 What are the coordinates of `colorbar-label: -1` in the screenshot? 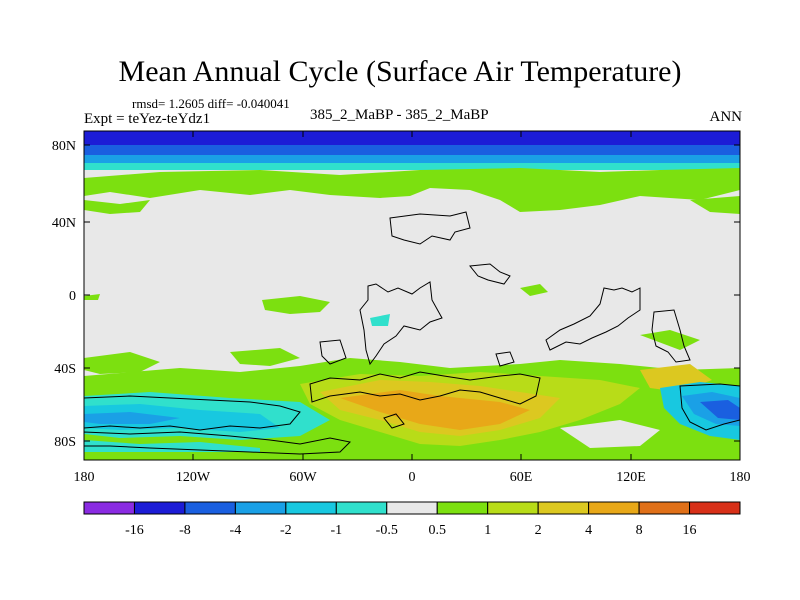 It's located at (336, 530).